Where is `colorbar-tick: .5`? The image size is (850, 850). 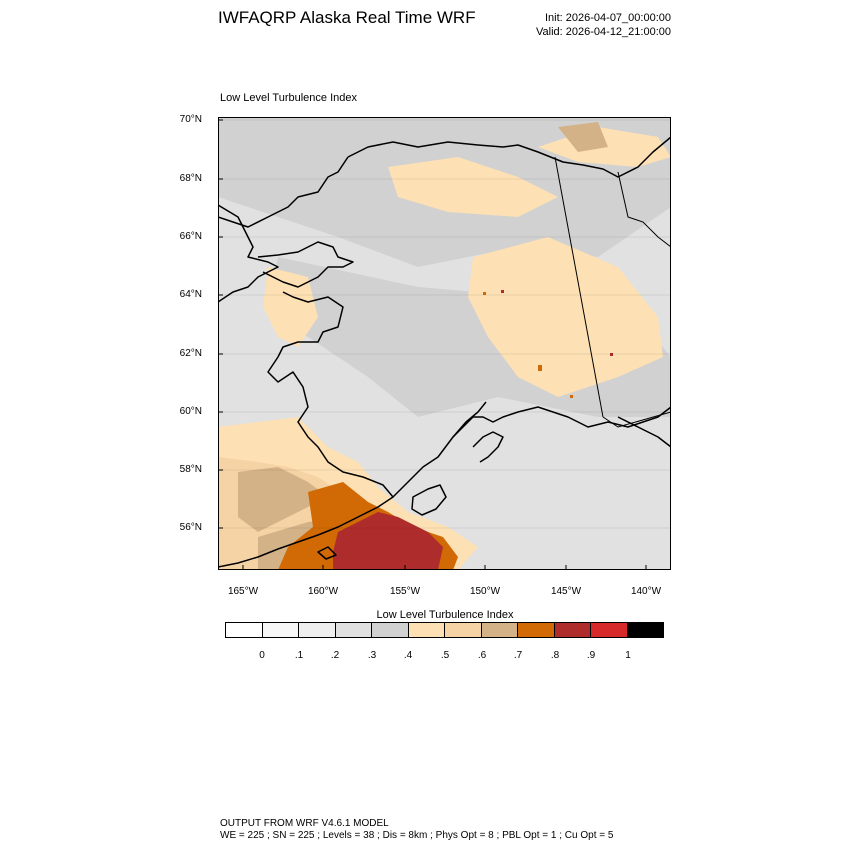 colorbar-tick: .5 is located at coordinates (445, 655).